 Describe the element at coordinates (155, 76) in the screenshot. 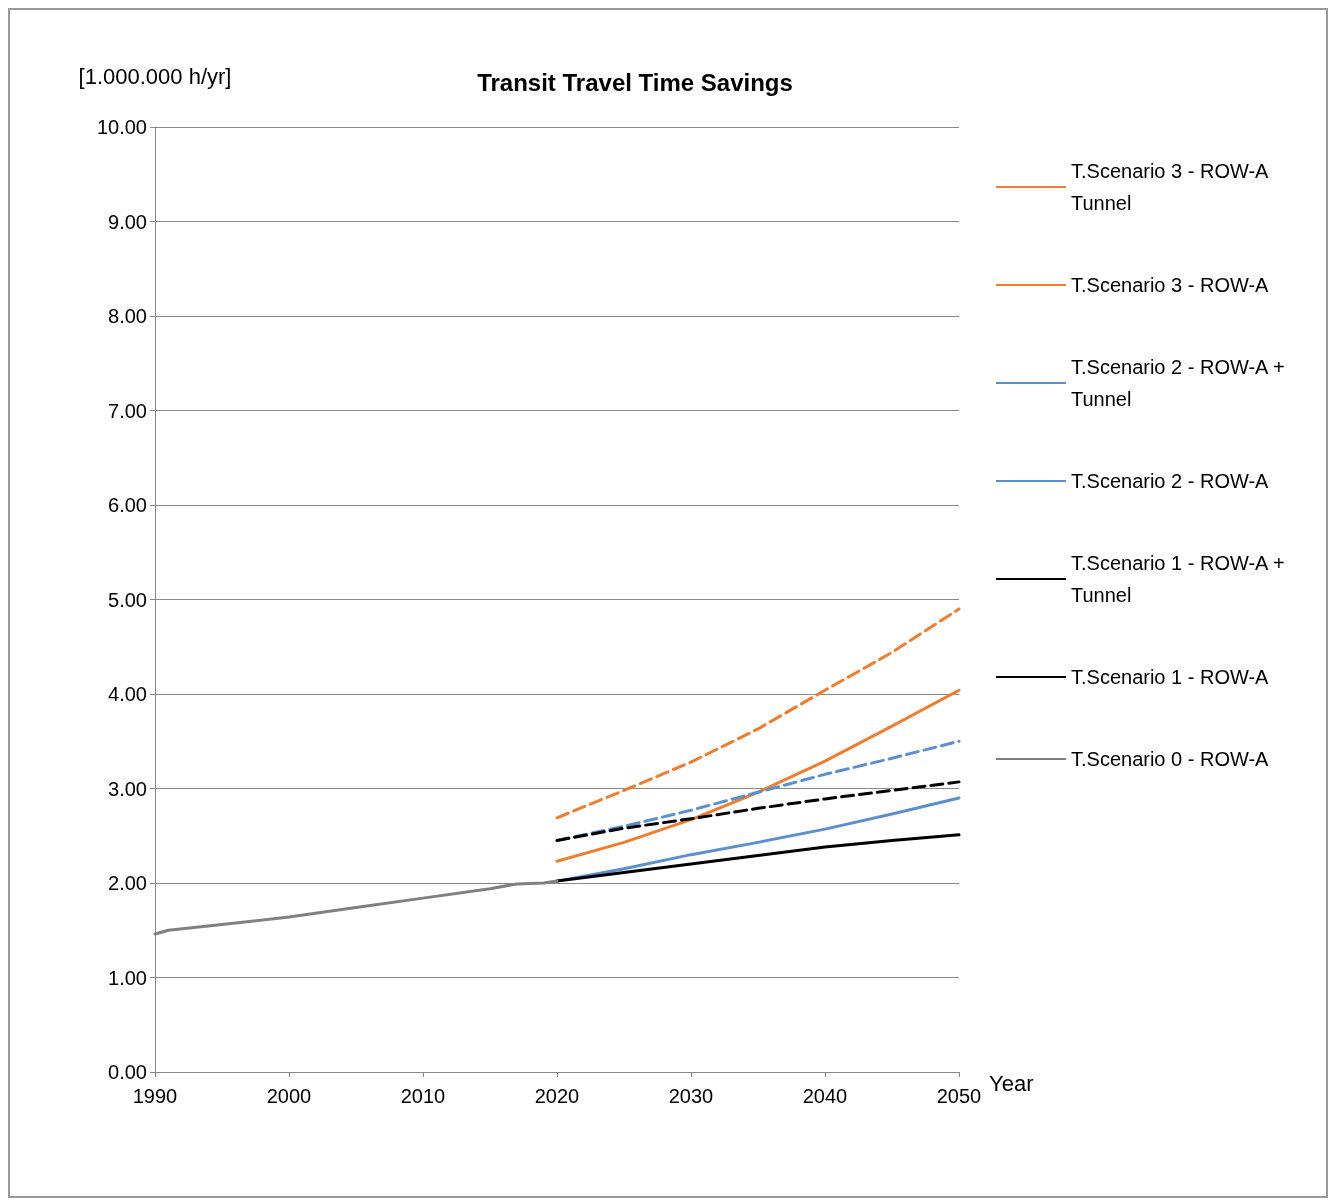

I see `y-axis-title: [1.000.000 h/yr]` at that location.